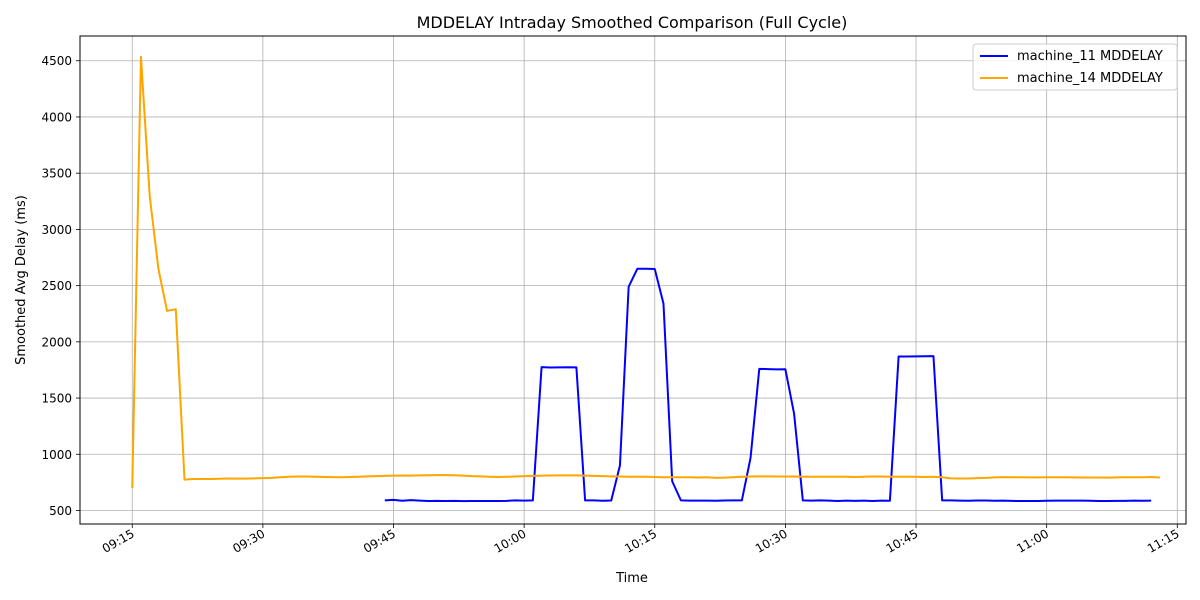  Describe the element at coordinates (56, 174) in the screenshot. I see `y-tick-label: 3500` at that location.